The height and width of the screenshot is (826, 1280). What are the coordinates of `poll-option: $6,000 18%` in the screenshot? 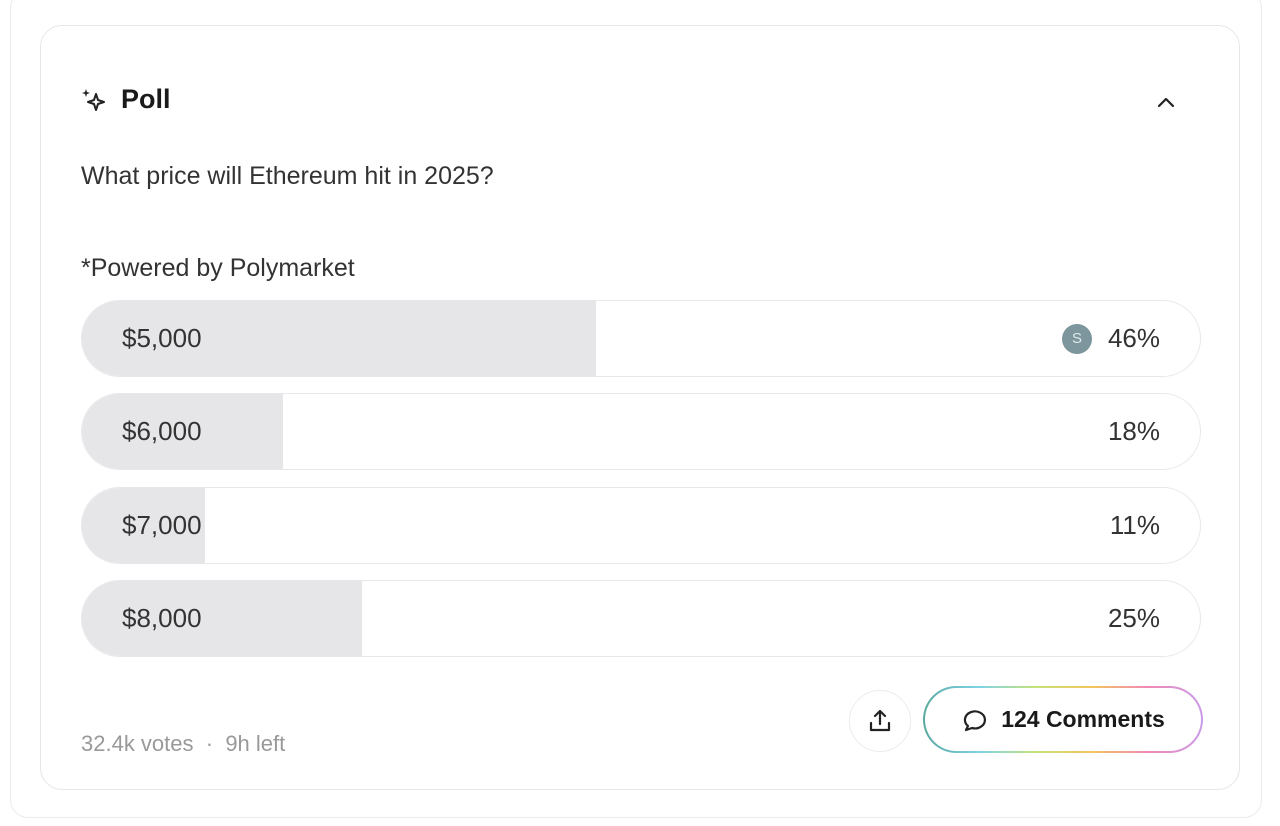 It's located at (641, 431).